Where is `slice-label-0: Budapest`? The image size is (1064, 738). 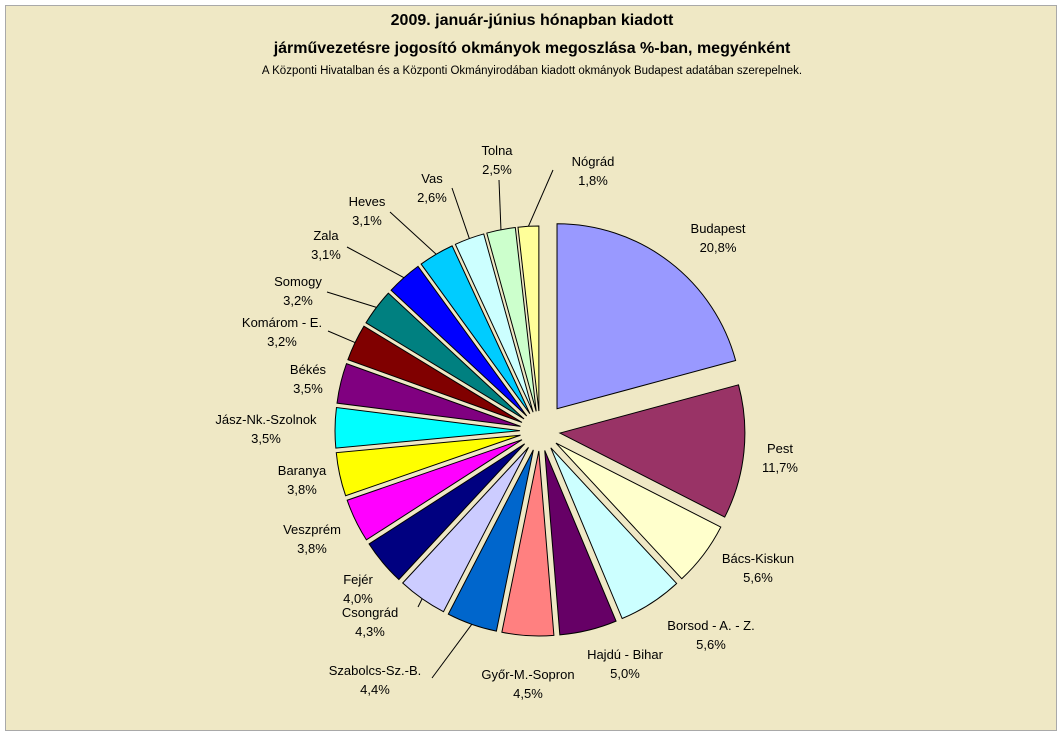
slice-label-0: Budapest is located at coordinates (718, 228).